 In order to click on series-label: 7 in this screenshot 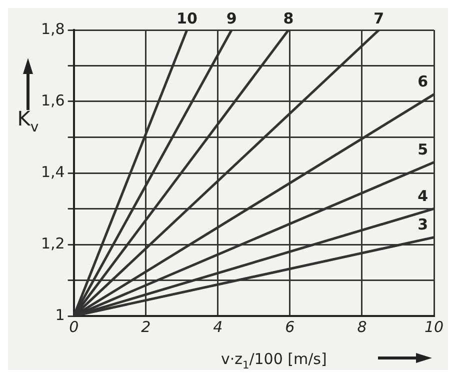, I will do `click(379, 18)`.